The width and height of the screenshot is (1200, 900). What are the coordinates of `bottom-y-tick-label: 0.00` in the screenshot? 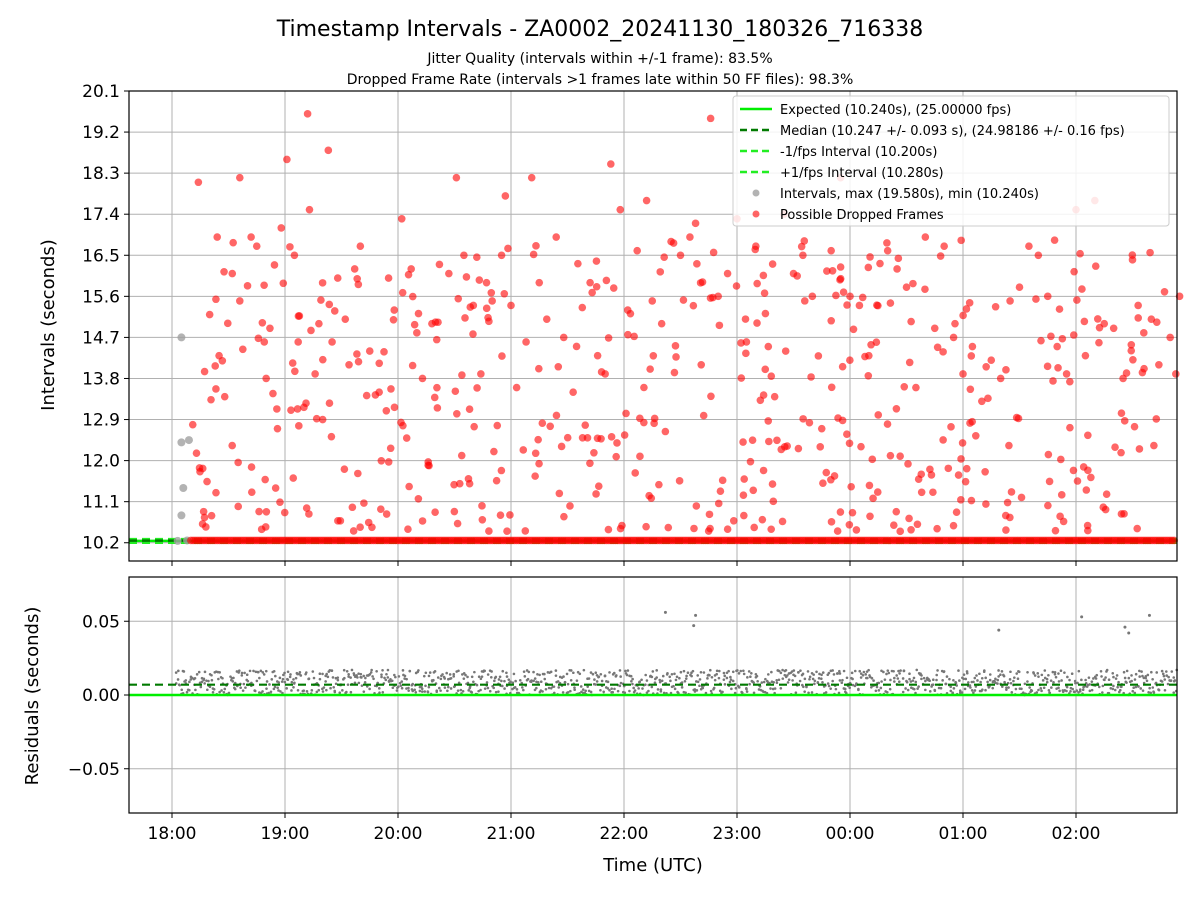 It's located at (101, 696).